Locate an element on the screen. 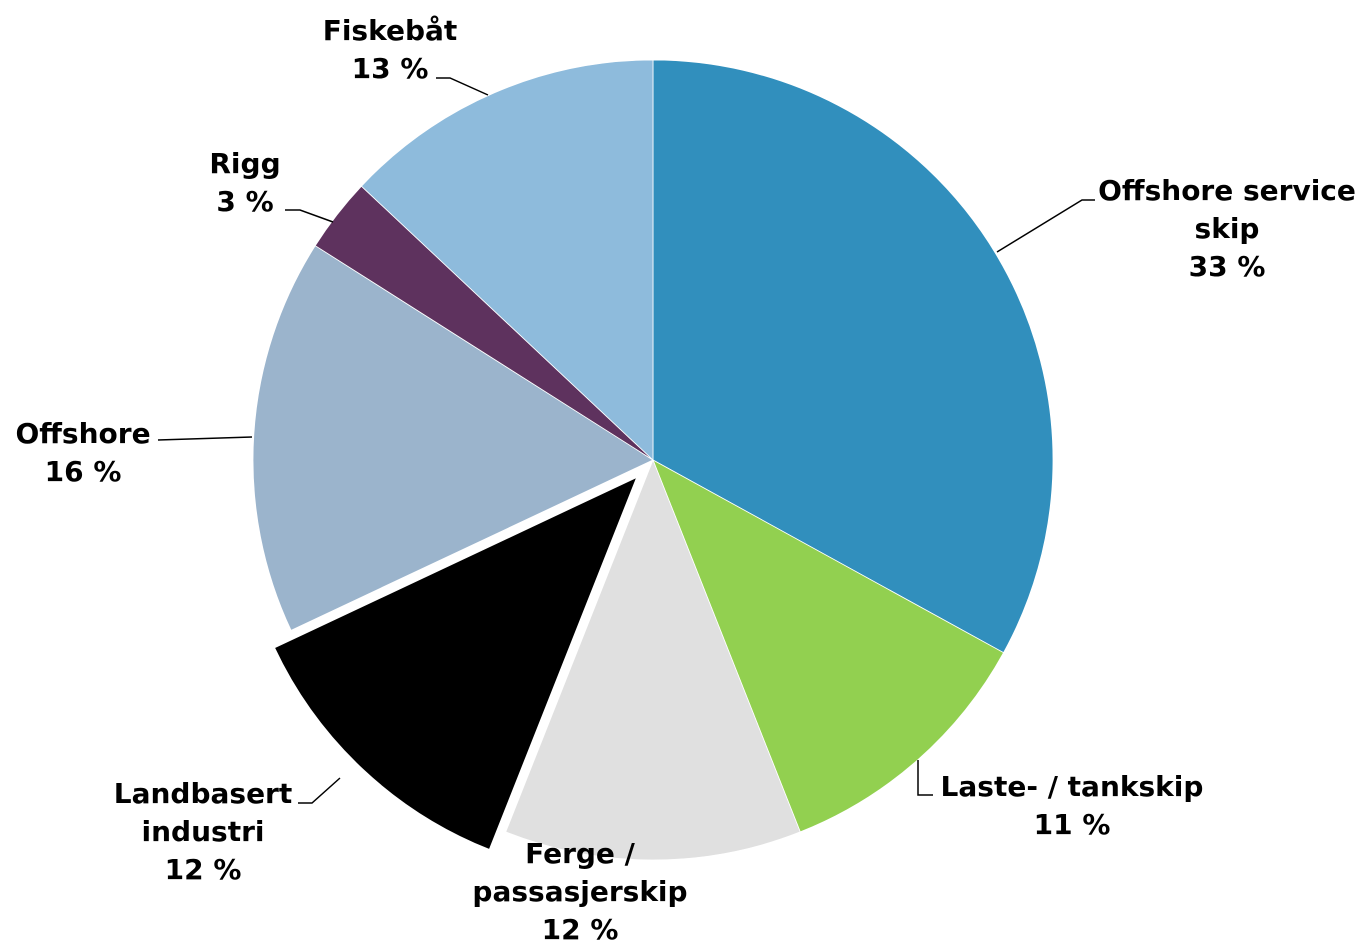 Image resolution: width=1363 pixels, height=949 pixels. slice-label: Fiskebåt 13 % is located at coordinates (390, 50).